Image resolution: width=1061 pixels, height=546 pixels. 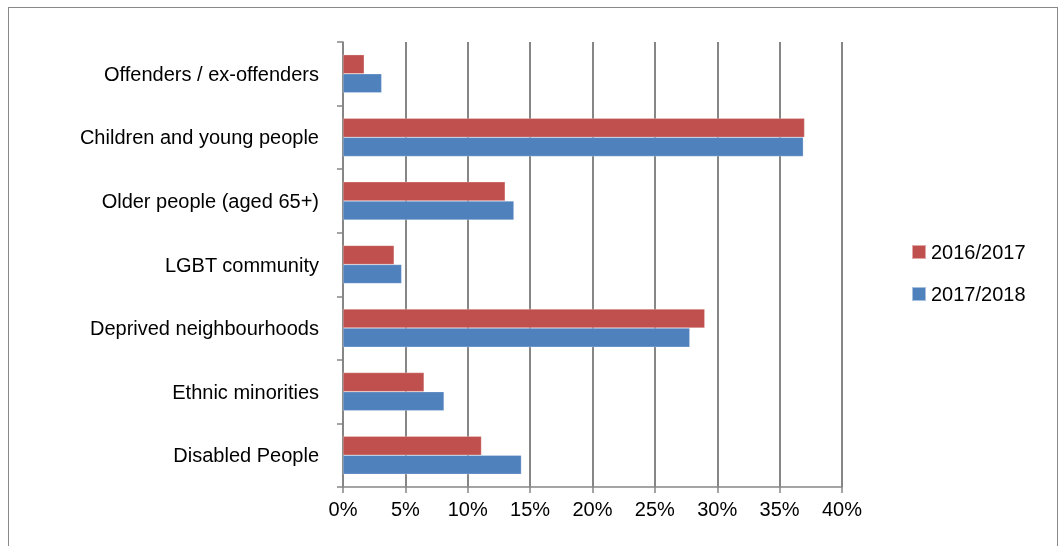 I want to click on y-tick-label: Older people (aged 65+), so click(x=210, y=200).